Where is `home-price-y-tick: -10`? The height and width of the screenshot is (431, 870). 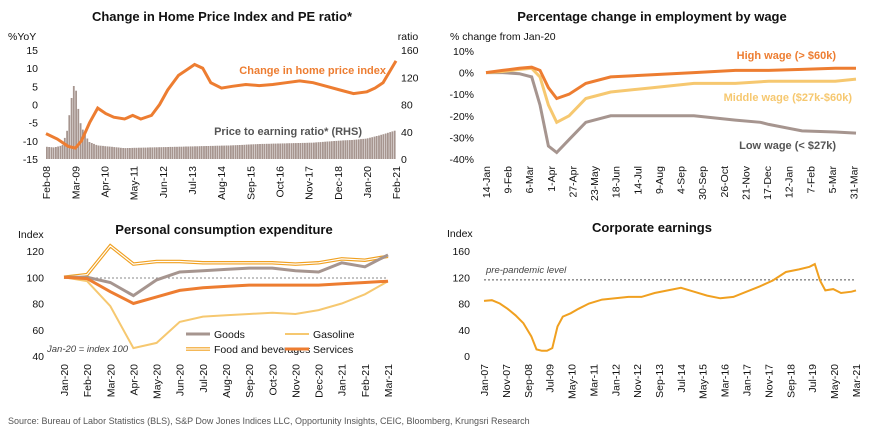
home-price-y-tick: -10 is located at coordinates (30, 142).